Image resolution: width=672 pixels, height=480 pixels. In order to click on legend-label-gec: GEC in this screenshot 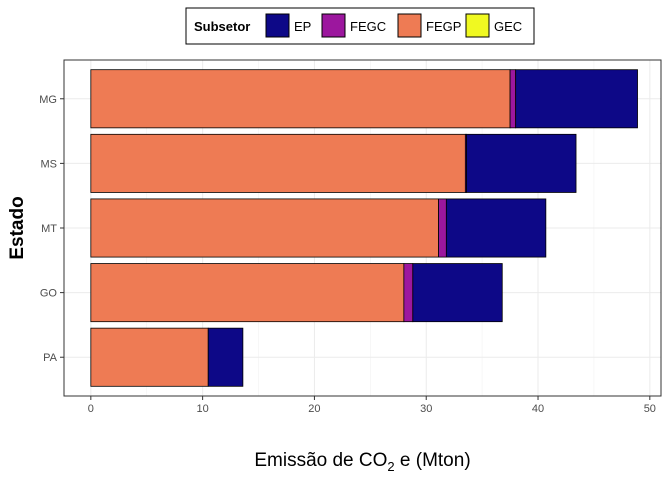, I will do `click(508, 26)`.